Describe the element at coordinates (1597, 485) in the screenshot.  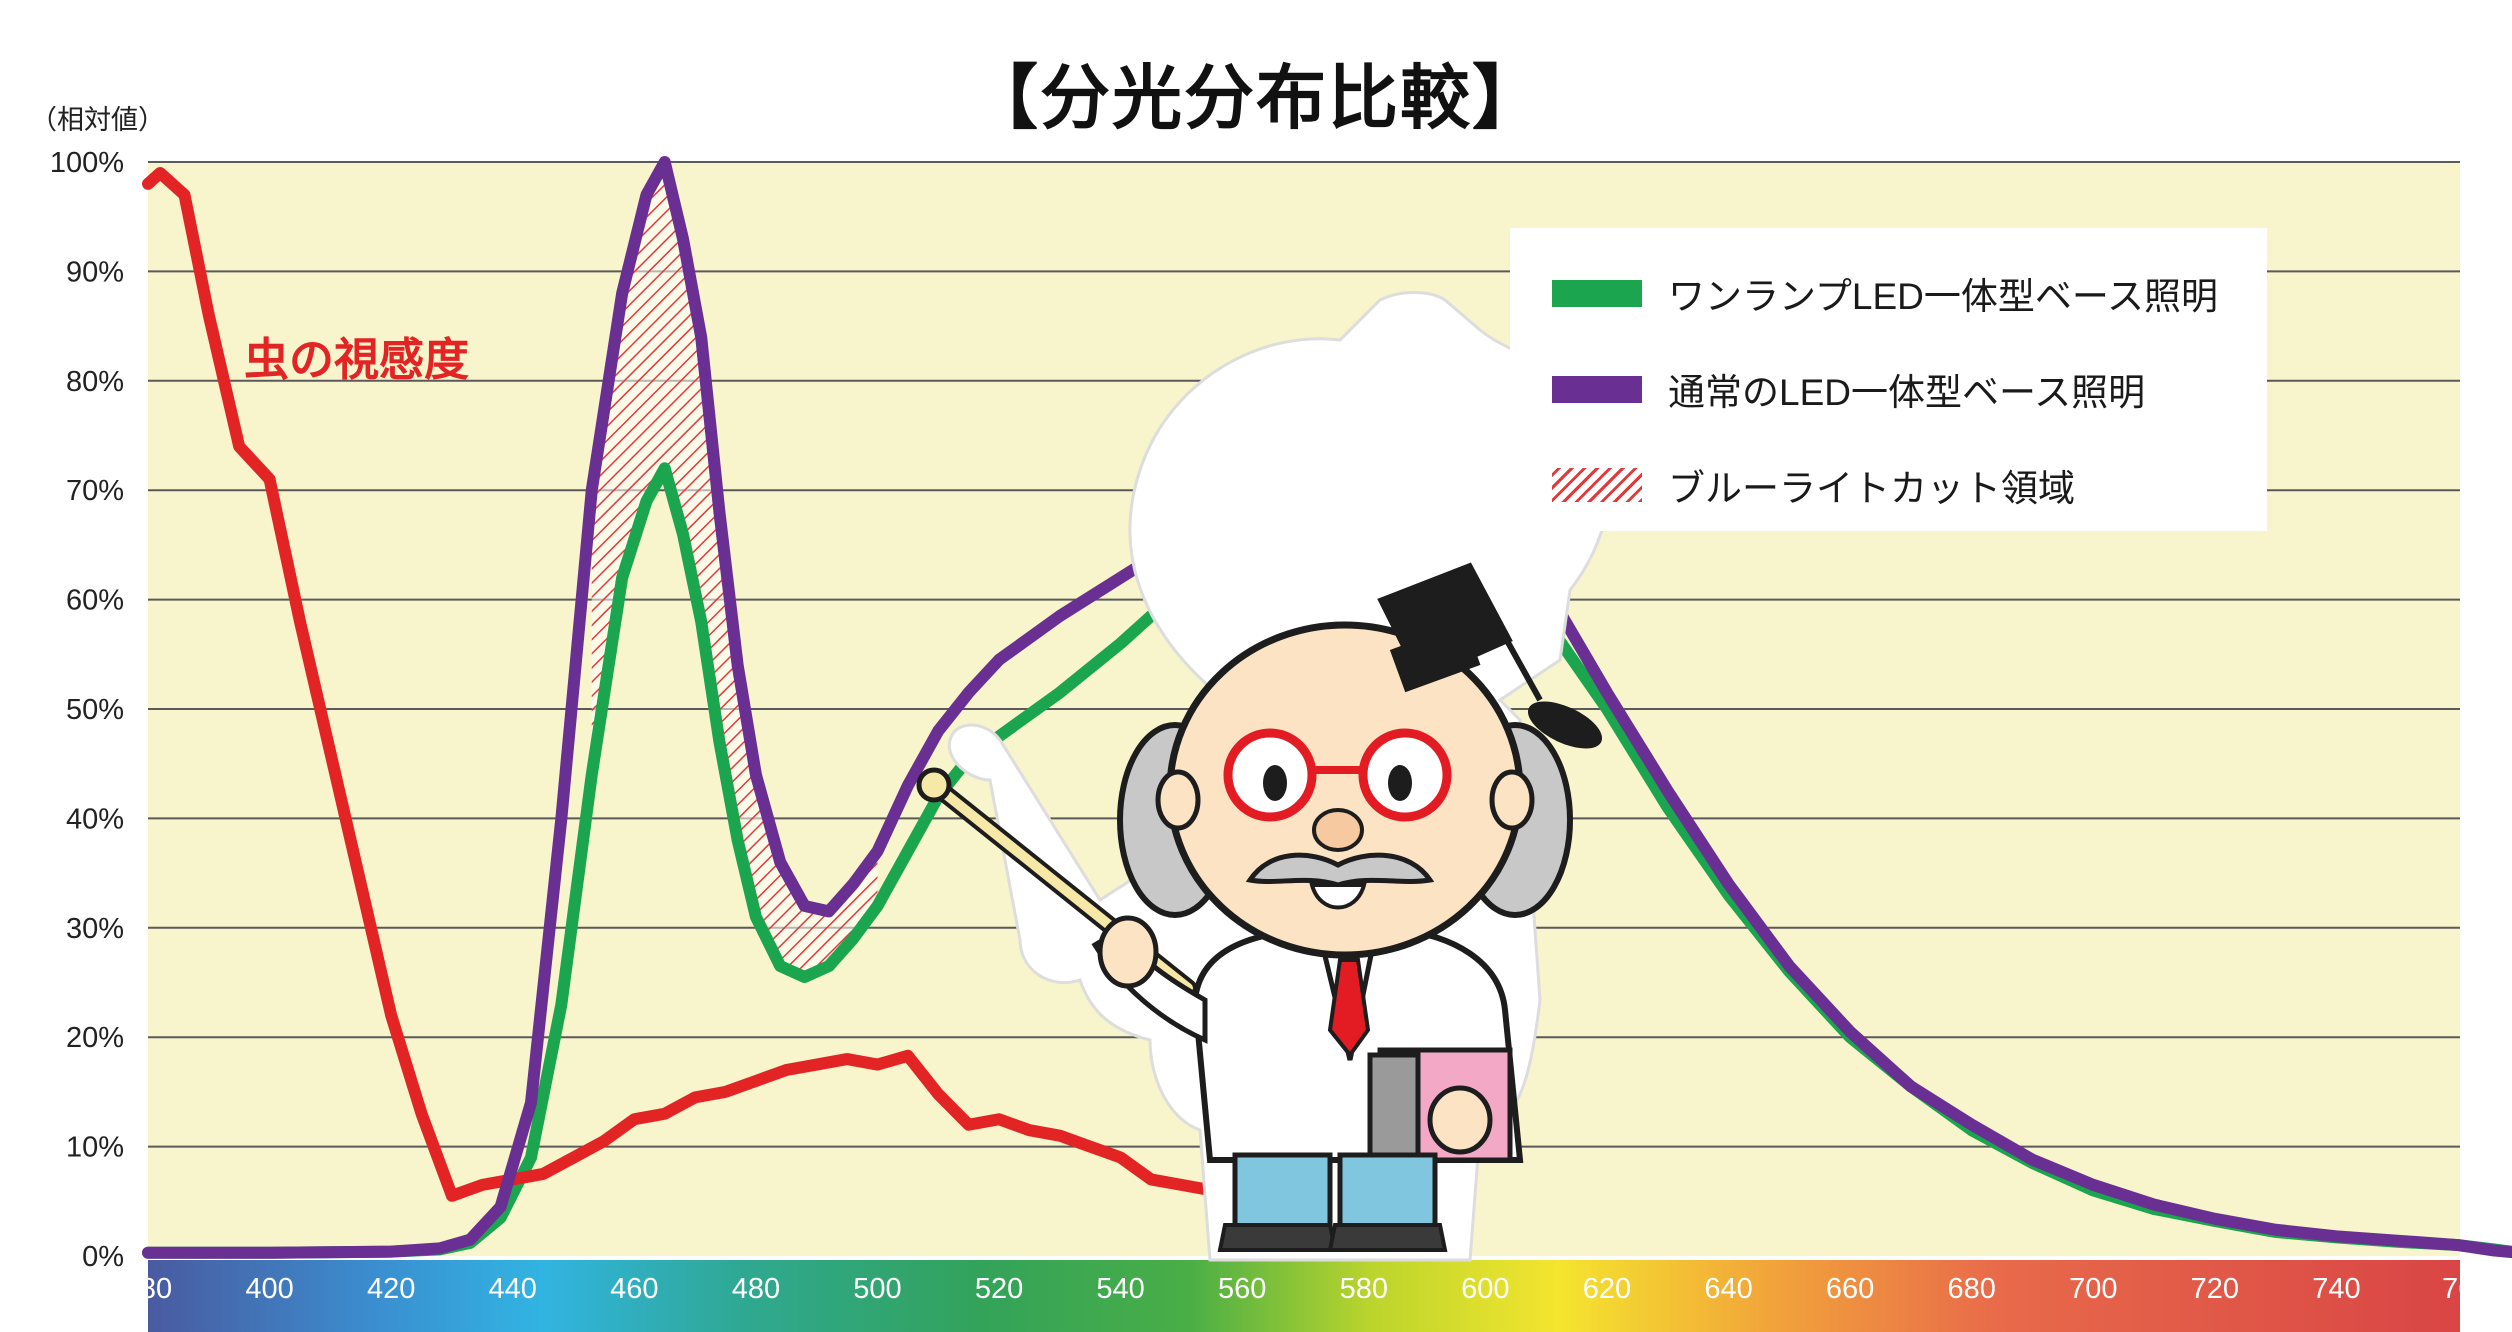
I see `legend-swatch-hatch` at that location.